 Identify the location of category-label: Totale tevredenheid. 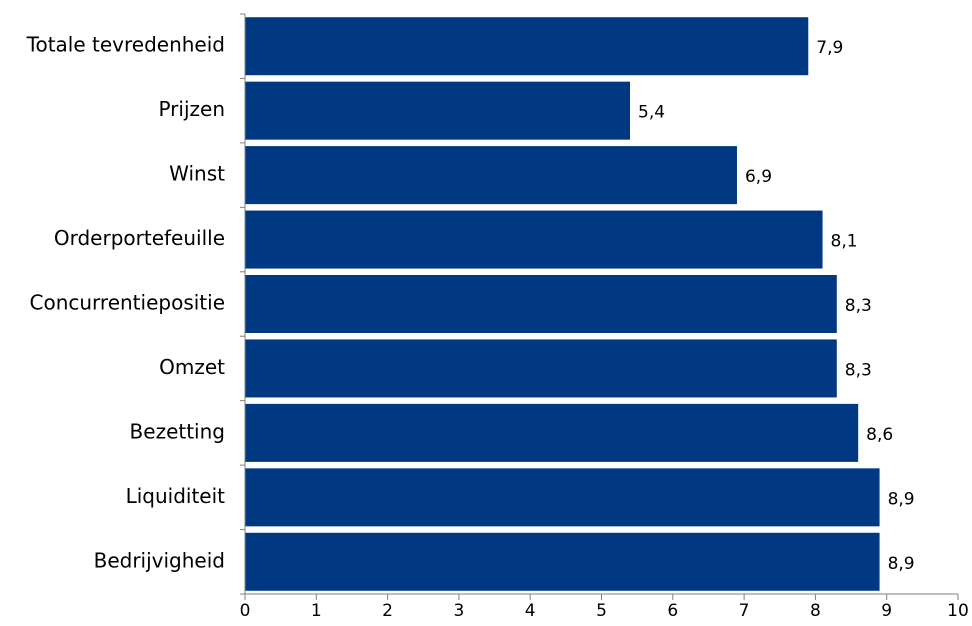
(125, 45).